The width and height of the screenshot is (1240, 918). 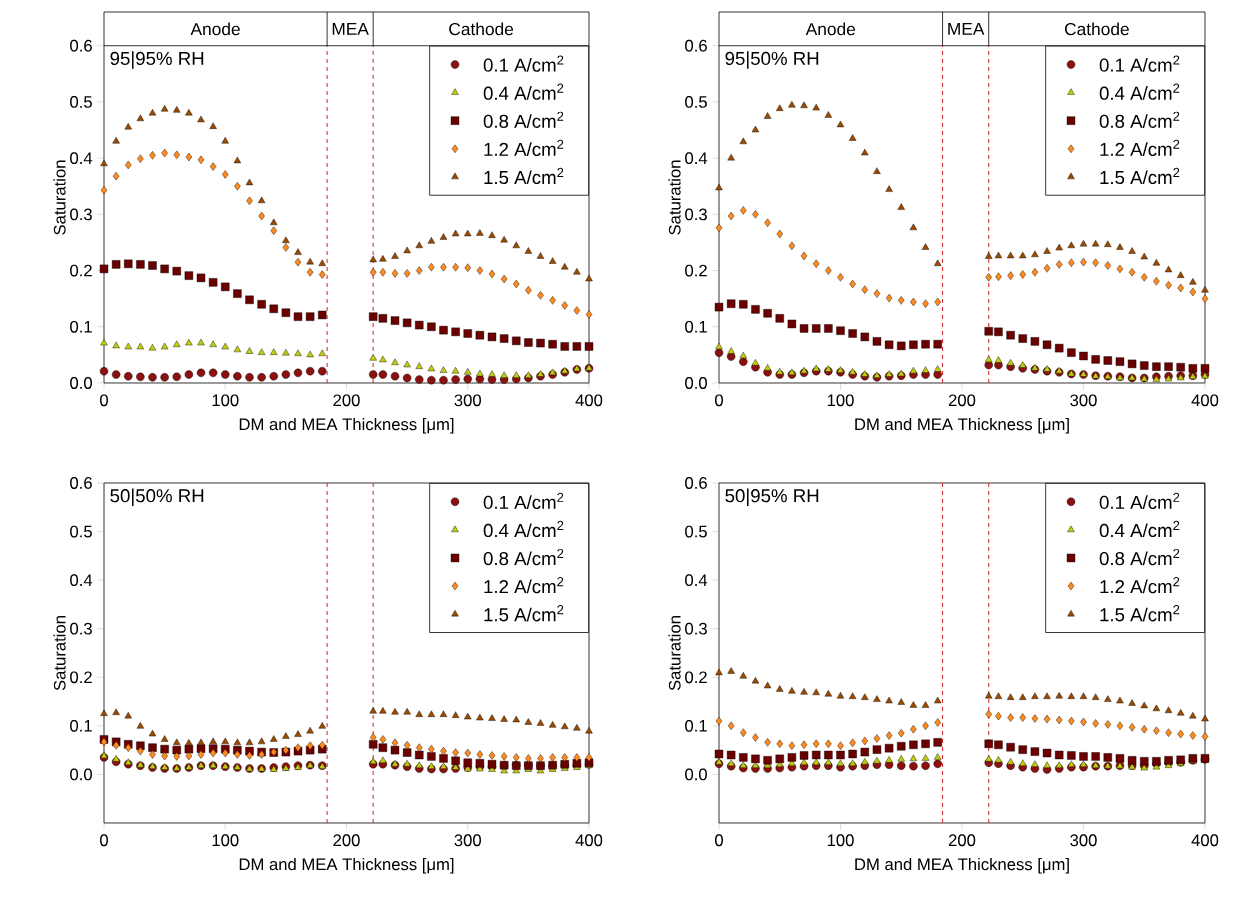 What do you see at coordinates (772, 60) in the screenshot?
I see `text: 95|50% RH` at bounding box center [772, 60].